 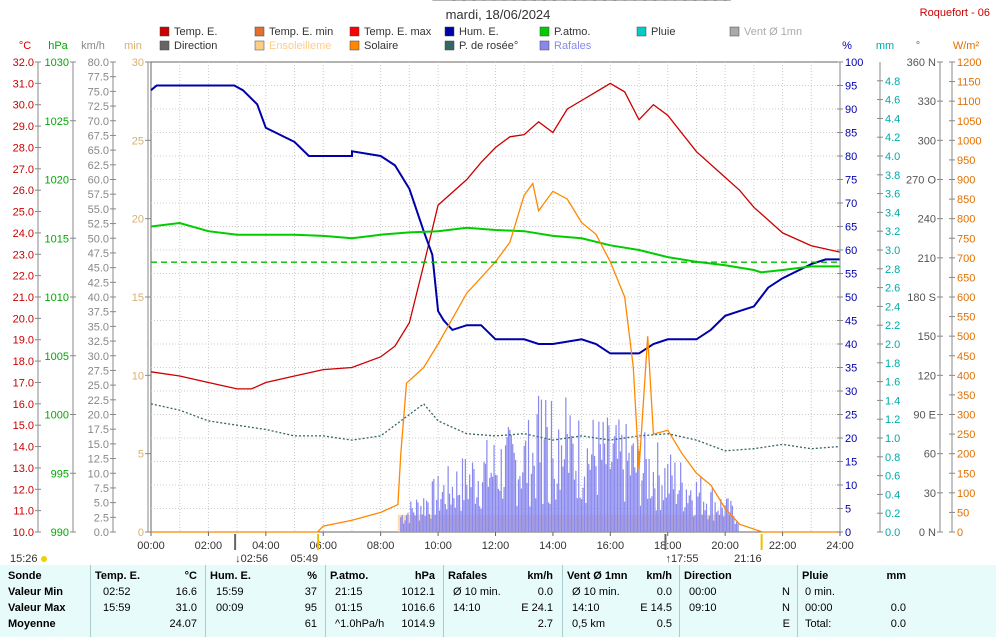 What do you see at coordinates (23, 191) in the screenshot?
I see `tick-label: 26.0` at bounding box center [23, 191].